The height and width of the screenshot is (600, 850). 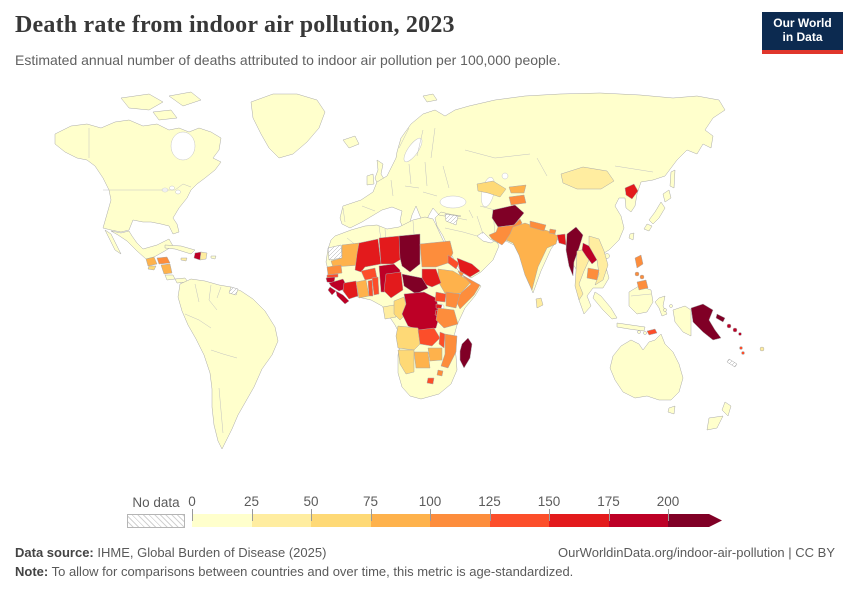 What do you see at coordinates (332, 291) in the screenshot?
I see `country-sierra-leone` at bounding box center [332, 291].